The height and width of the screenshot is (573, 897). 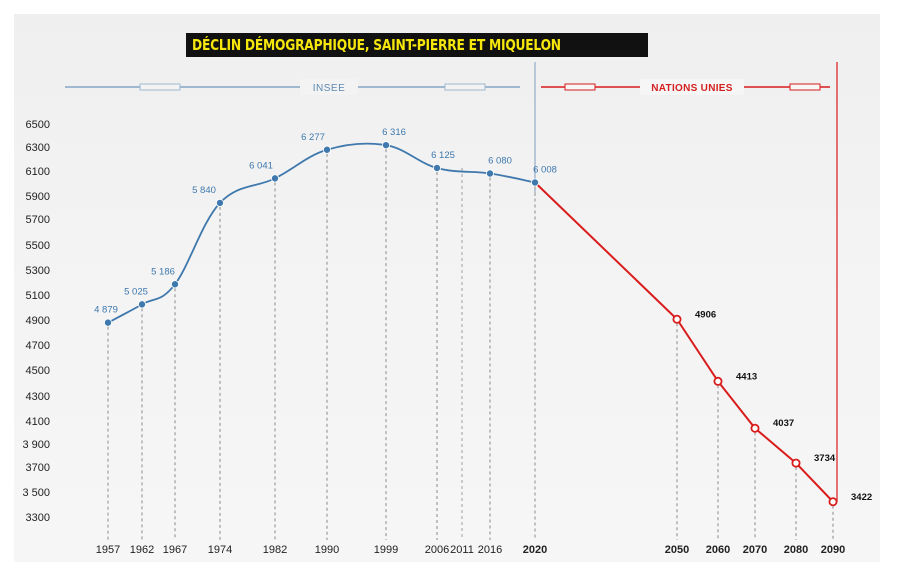 What do you see at coordinates (38, 271) in the screenshot?
I see `y-tick-label: 5300` at bounding box center [38, 271].